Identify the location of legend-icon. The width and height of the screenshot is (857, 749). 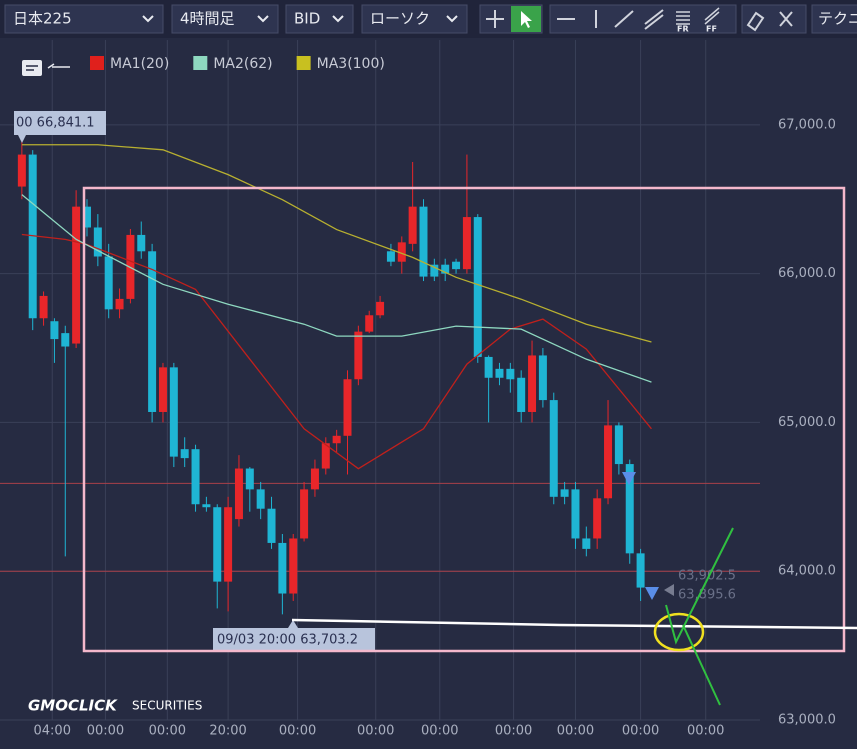
(46, 68).